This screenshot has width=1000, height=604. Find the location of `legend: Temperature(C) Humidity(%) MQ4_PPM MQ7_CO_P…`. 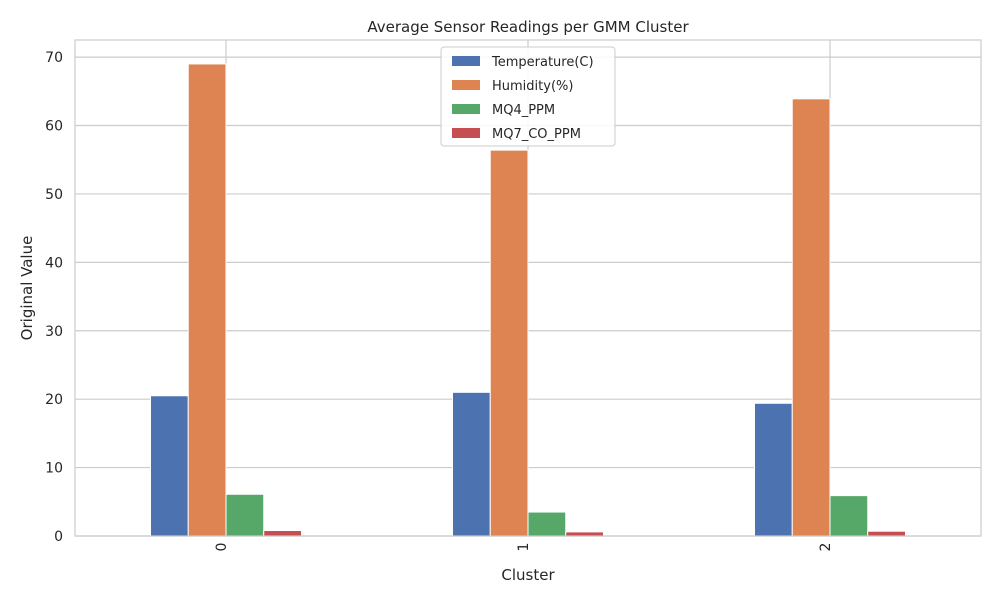

legend: Temperature(C) Humidity(%) MQ4_PPM MQ7_CO_P… is located at coordinates (528, 96).